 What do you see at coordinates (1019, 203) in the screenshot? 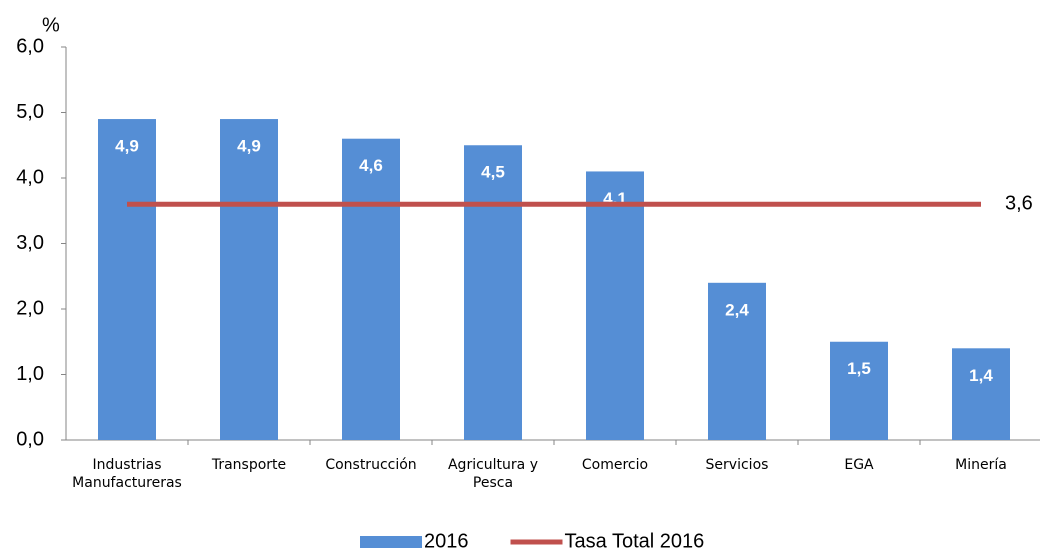
I see `data-label: 3,6` at bounding box center [1019, 203].